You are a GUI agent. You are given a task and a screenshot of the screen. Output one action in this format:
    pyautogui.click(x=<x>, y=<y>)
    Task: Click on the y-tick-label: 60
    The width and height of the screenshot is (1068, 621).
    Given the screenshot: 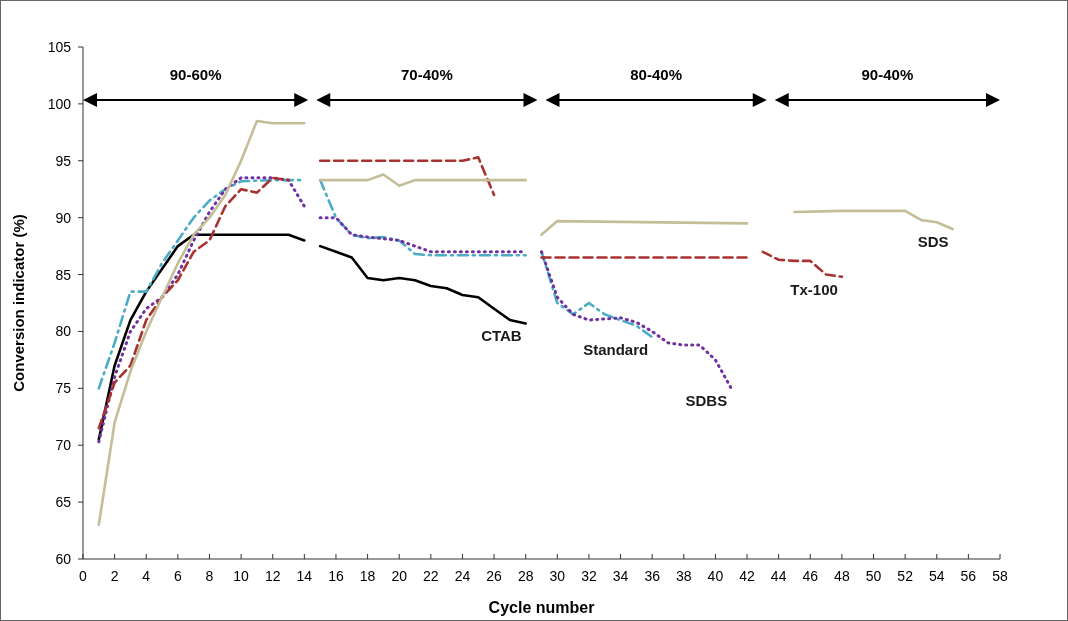 What is the action you would take?
    pyautogui.click(x=63, y=559)
    